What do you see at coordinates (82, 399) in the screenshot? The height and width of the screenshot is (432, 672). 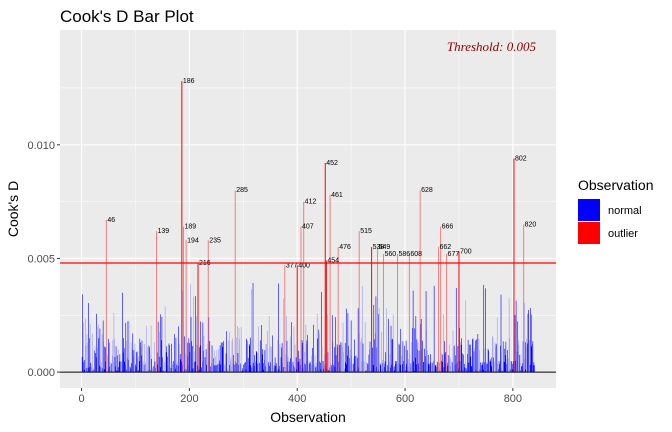 I see `x-tick-label: 0` at bounding box center [82, 399].